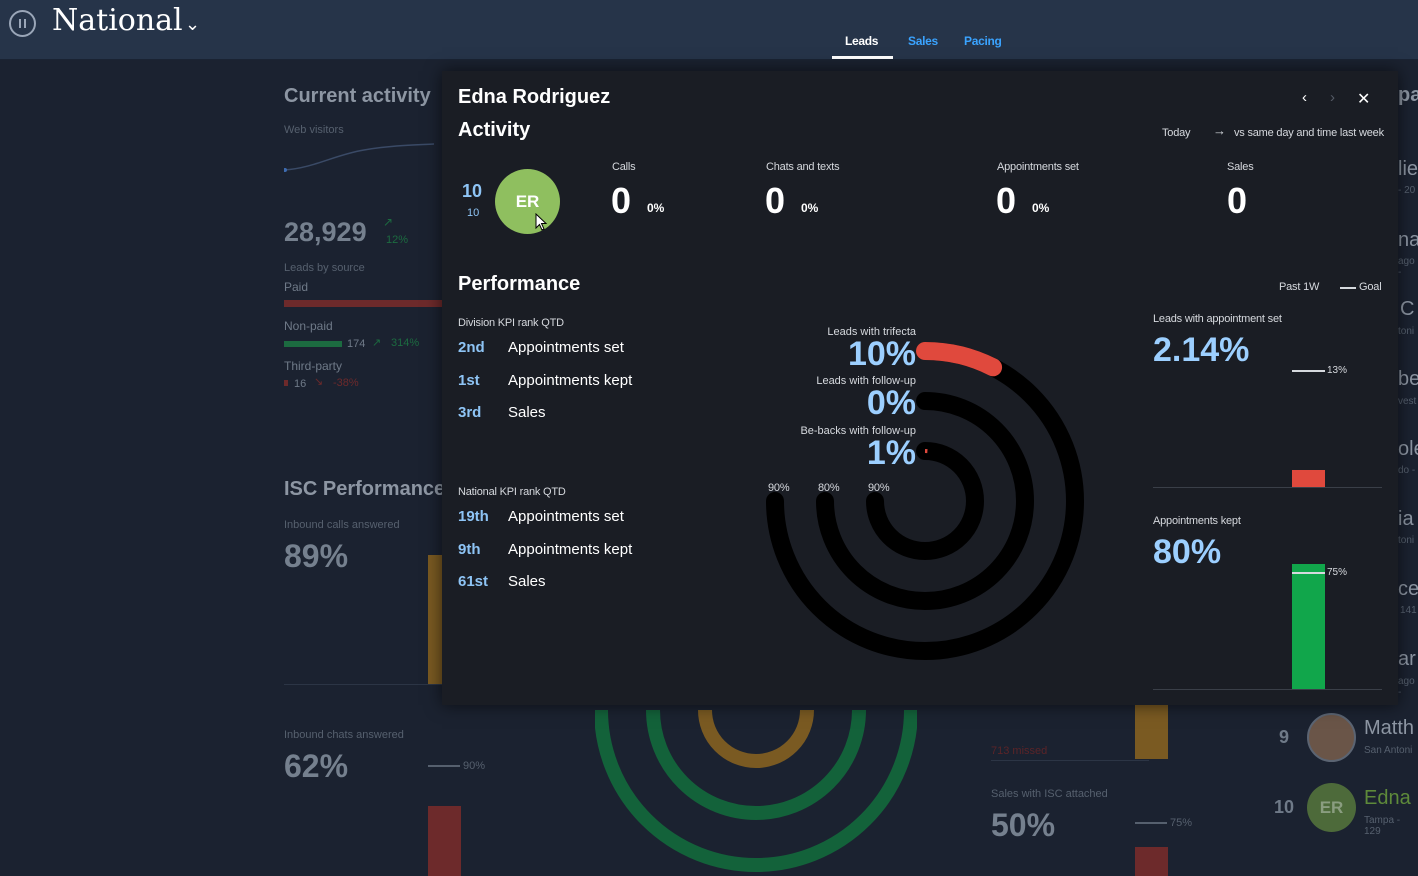  I want to click on bg-fragment: pa, so click(1408, 95).